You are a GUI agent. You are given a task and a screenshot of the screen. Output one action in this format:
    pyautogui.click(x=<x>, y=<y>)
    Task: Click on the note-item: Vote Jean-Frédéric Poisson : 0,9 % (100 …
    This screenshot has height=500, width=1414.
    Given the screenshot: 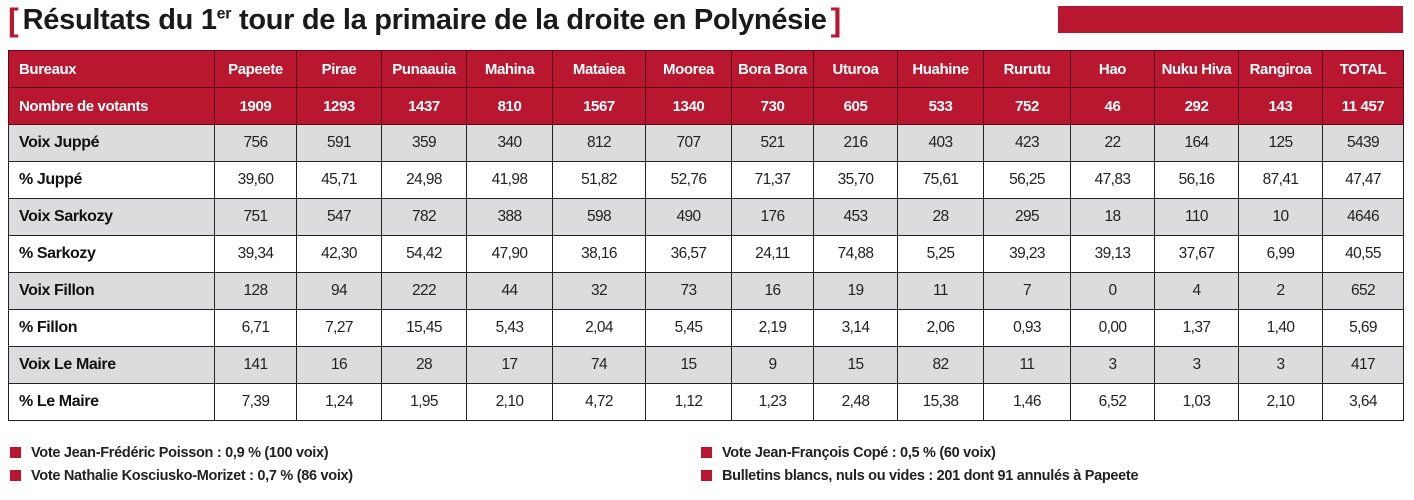 What is the action you would take?
    pyautogui.click(x=181, y=452)
    